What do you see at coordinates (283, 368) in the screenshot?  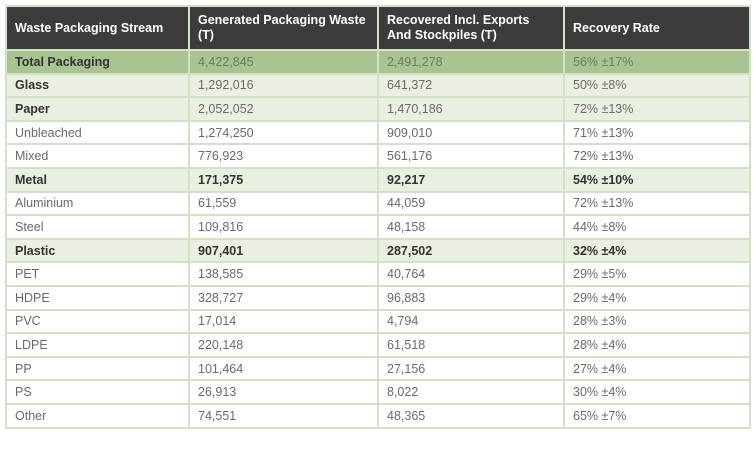 I see `generated-cell: 101,464` at bounding box center [283, 368].